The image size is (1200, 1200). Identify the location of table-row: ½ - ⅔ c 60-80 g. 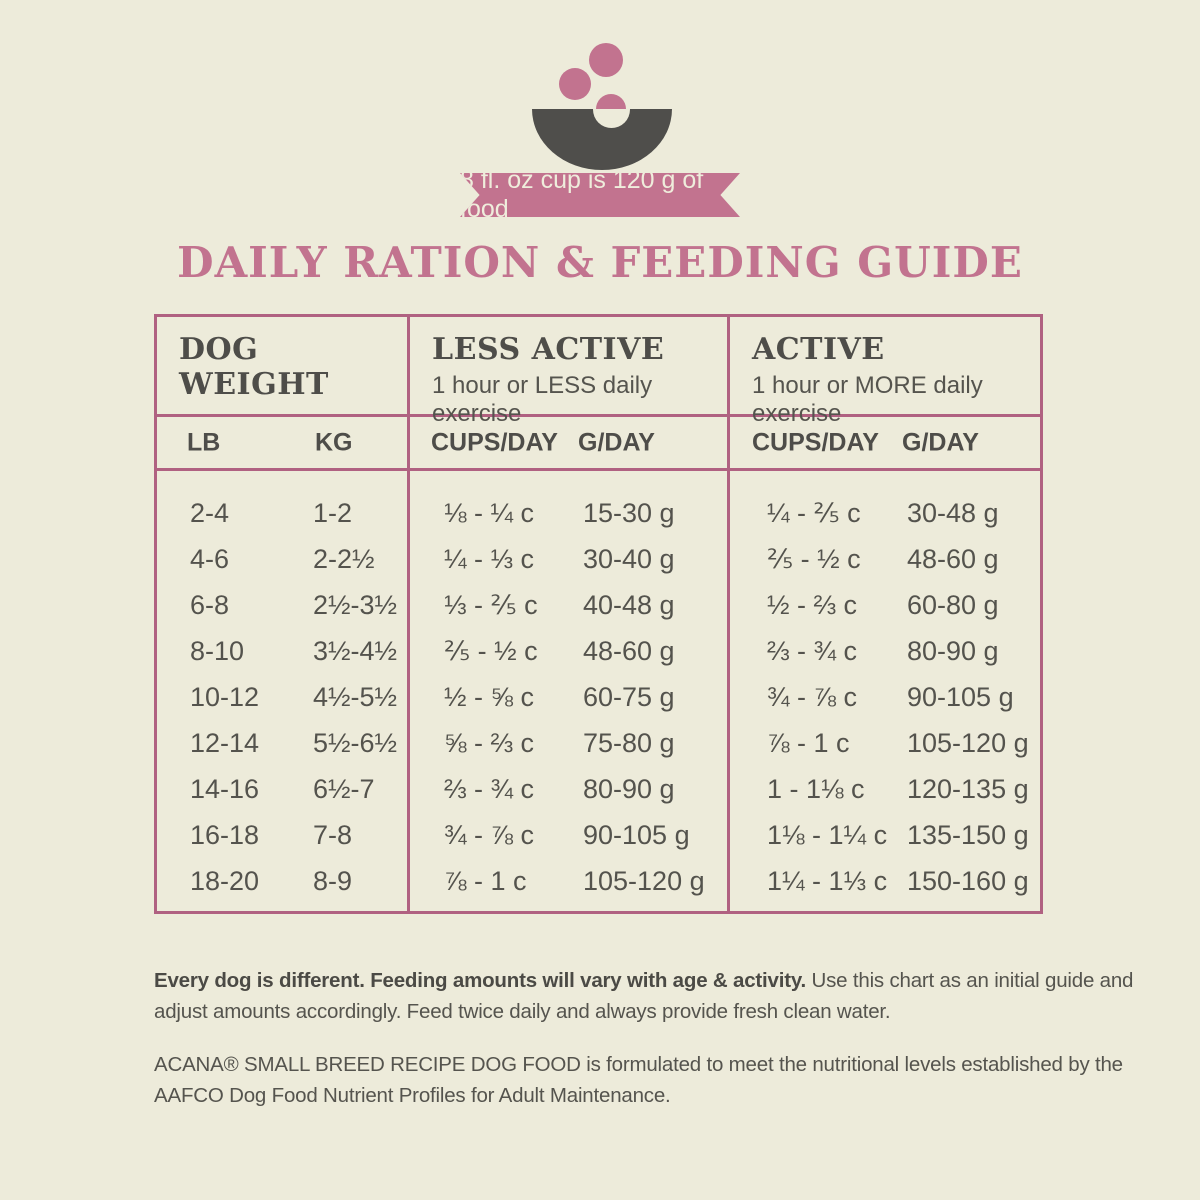
(885, 606).